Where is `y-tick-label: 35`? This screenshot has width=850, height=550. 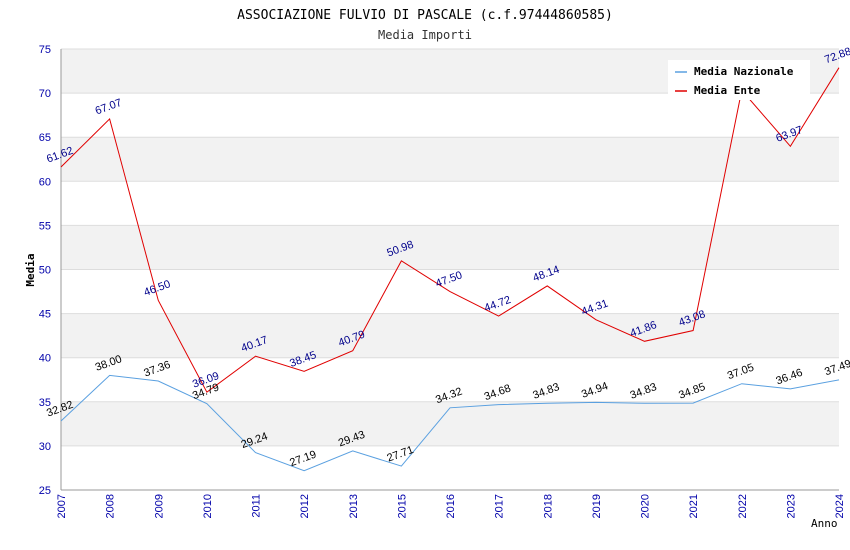 y-tick-label: 35 is located at coordinates (45, 403).